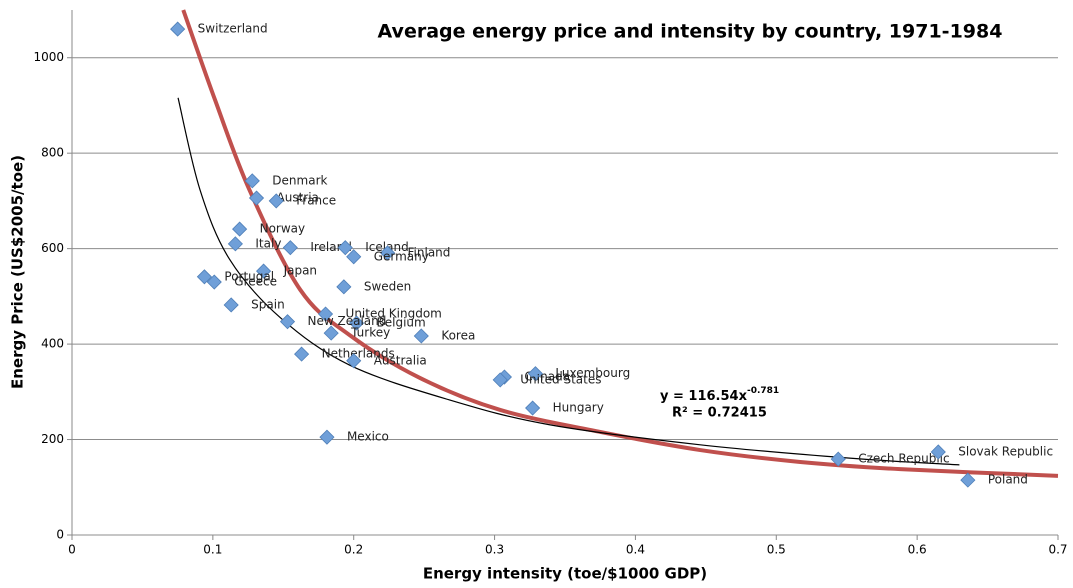 The width and height of the screenshot is (1073, 588). Describe the element at coordinates (233, 29) in the screenshot. I see `point-label: Switzerland` at that location.